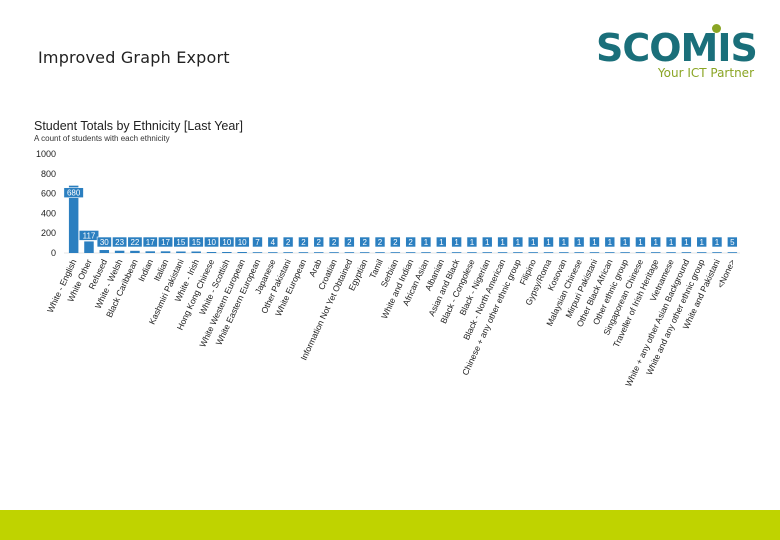 The height and width of the screenshot is (540, 780). I want to click on y-tick-label: 800, so click(48, 174).